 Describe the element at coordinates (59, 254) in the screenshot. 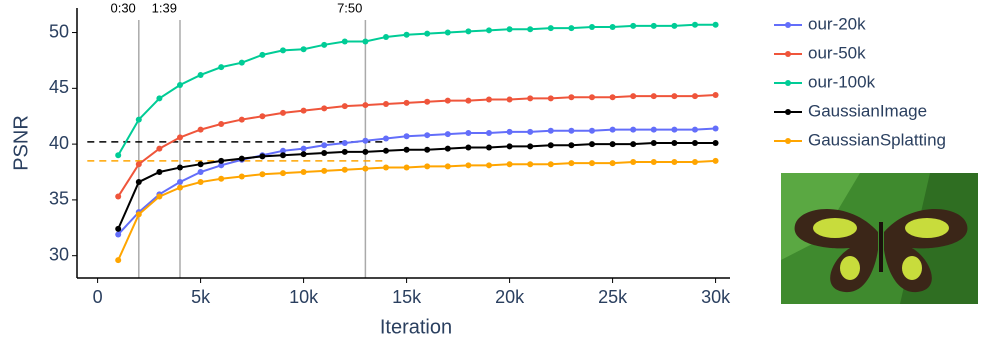

I see `y-tick-label: 30` at that location.